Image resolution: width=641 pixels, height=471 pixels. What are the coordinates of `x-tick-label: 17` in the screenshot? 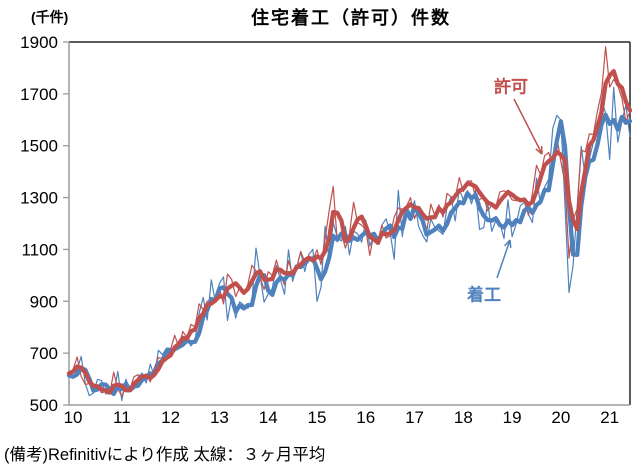 It's located at (414, 417).